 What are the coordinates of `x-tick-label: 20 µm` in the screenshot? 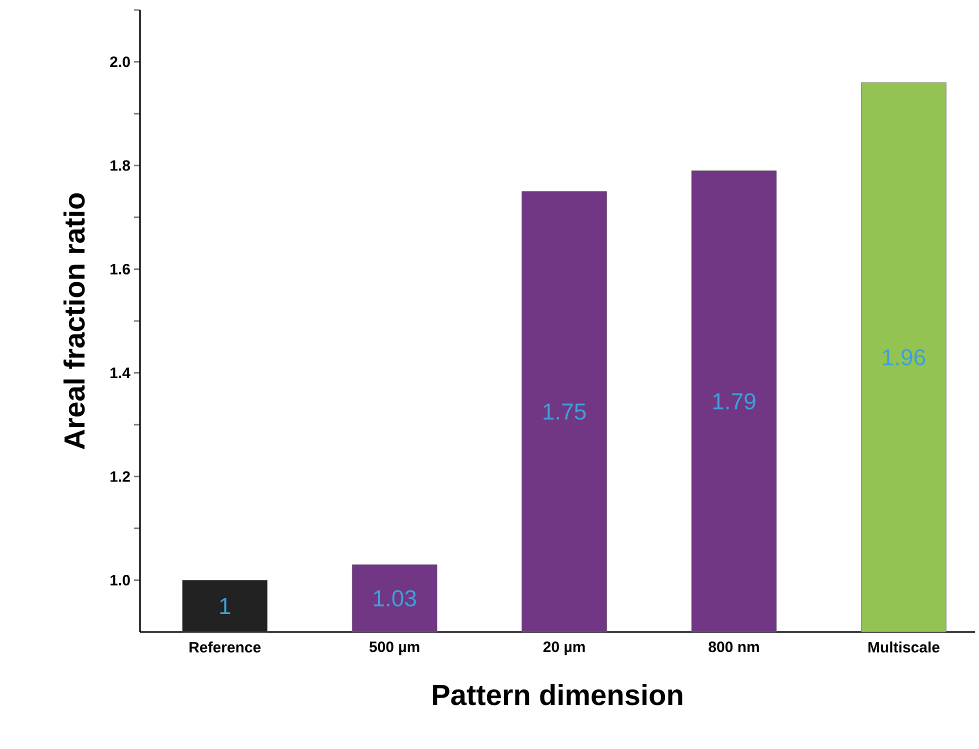 It's located at (564, 649).